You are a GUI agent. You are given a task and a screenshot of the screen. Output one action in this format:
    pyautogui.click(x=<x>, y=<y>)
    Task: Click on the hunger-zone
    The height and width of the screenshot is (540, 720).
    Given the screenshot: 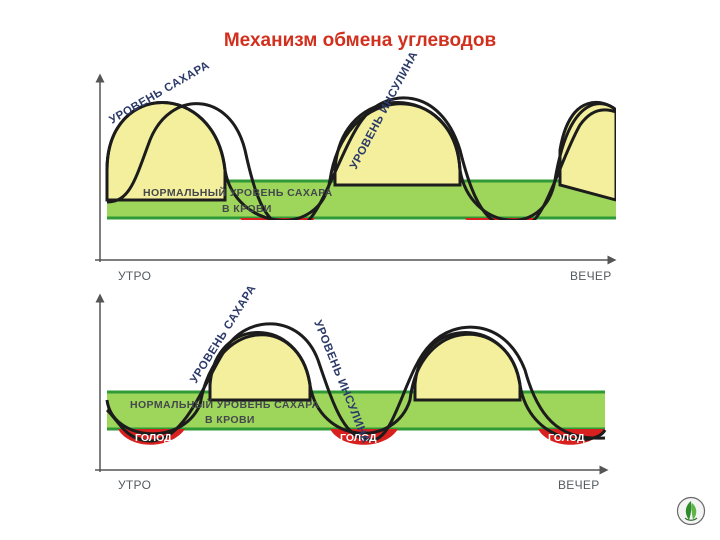 What is the action you would take?
    pyautogui.click(x=364, y=437)
    